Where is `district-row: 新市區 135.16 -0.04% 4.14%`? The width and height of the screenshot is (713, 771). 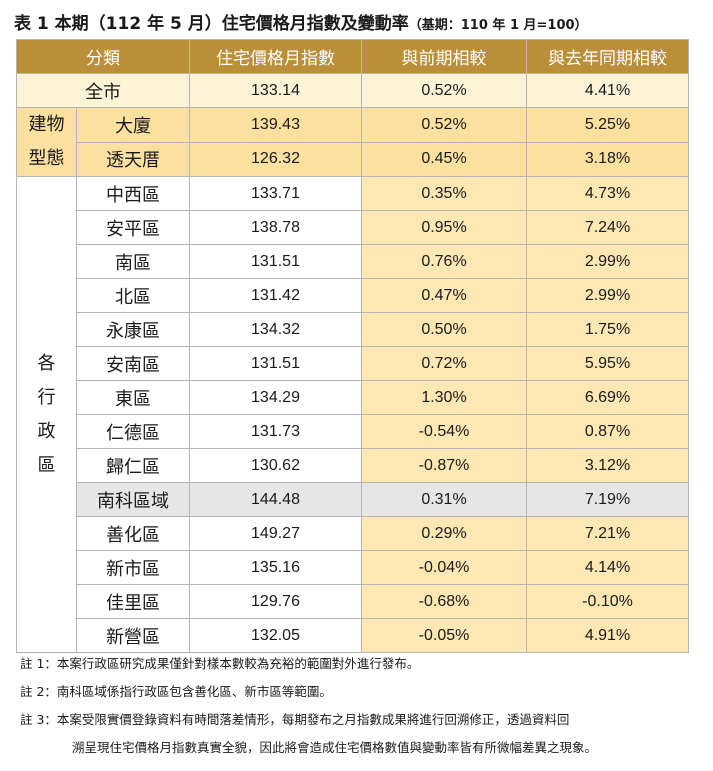
district-row: 新市區 135.16 -0.04% 4.14% is located at coordinates (353, 567).